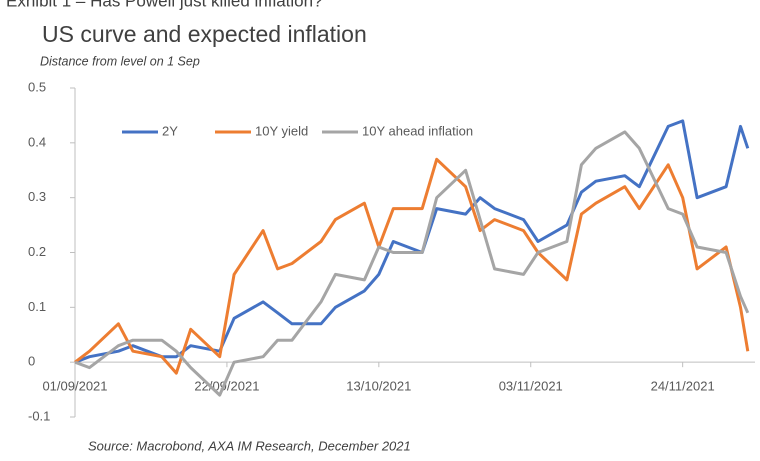 Image resolution: width=760 pixels, height=461 pixels. What do you see at coordinates (37, 141) in the screenshot?
I see `y-tick-label: 0.4` at bounding box center [37, 141].